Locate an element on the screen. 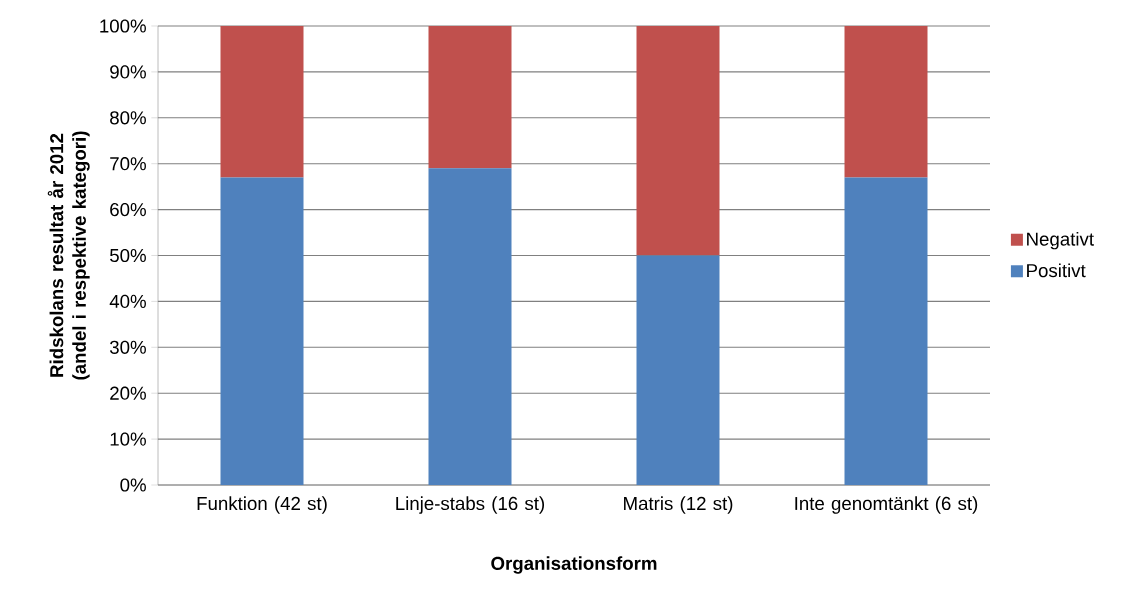  x-axis-title: Organisationsform is located at coordinates (574, 565).